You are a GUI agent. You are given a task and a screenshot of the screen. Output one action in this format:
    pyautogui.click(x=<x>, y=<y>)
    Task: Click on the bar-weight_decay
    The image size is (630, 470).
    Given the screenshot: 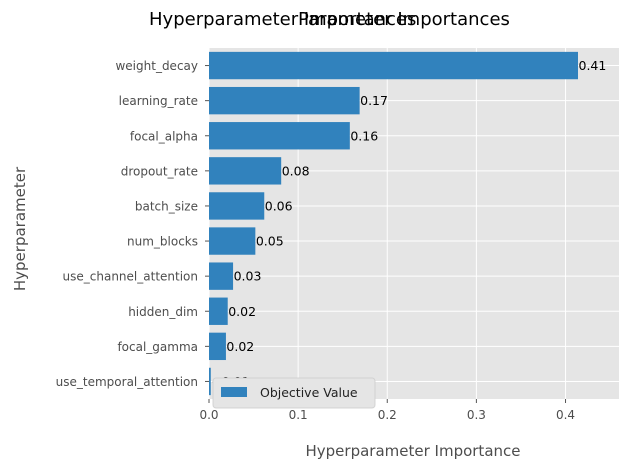 What is the action you would take?
    pyautogui.click(x=393, y=65)
    